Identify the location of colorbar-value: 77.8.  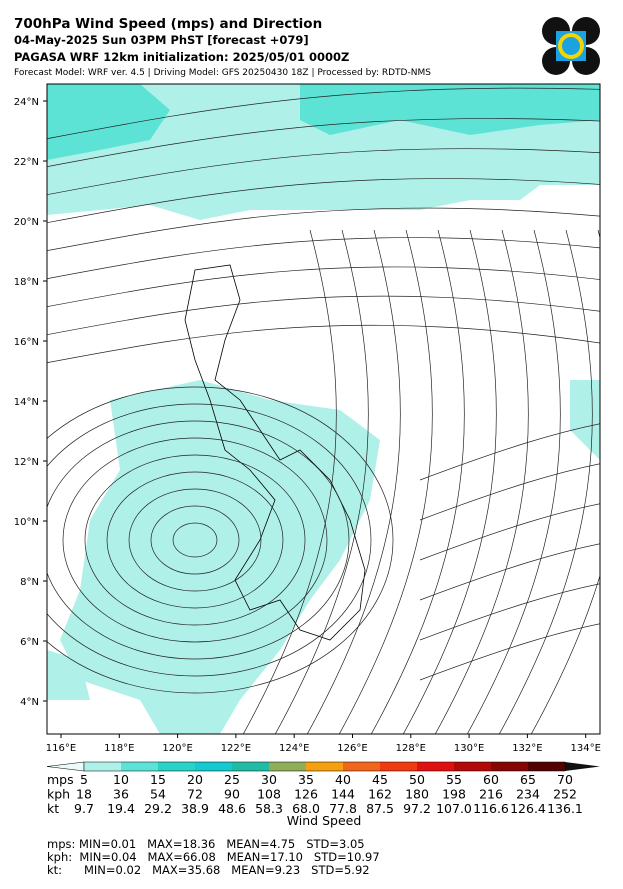
(343, 808).